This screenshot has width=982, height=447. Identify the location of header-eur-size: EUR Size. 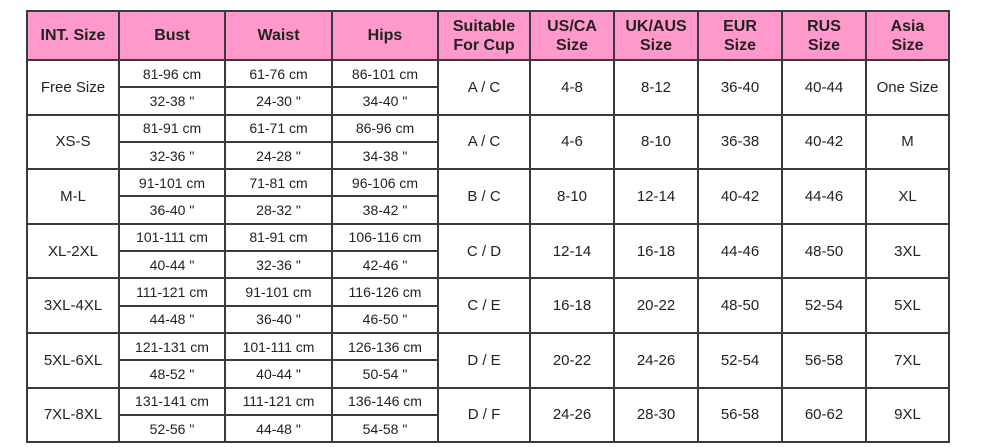
(740, 35).